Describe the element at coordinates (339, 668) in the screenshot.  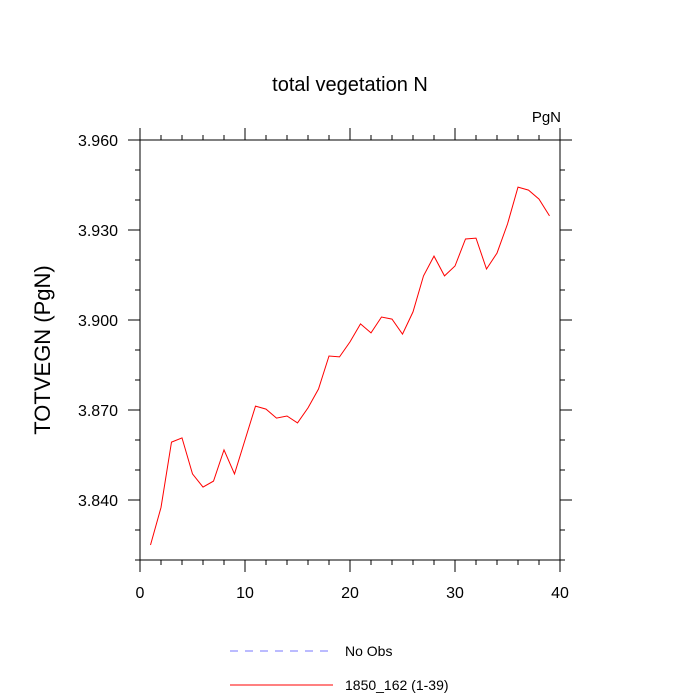
I see `legend: No Obs 1850_162 (1-39)` at that location.